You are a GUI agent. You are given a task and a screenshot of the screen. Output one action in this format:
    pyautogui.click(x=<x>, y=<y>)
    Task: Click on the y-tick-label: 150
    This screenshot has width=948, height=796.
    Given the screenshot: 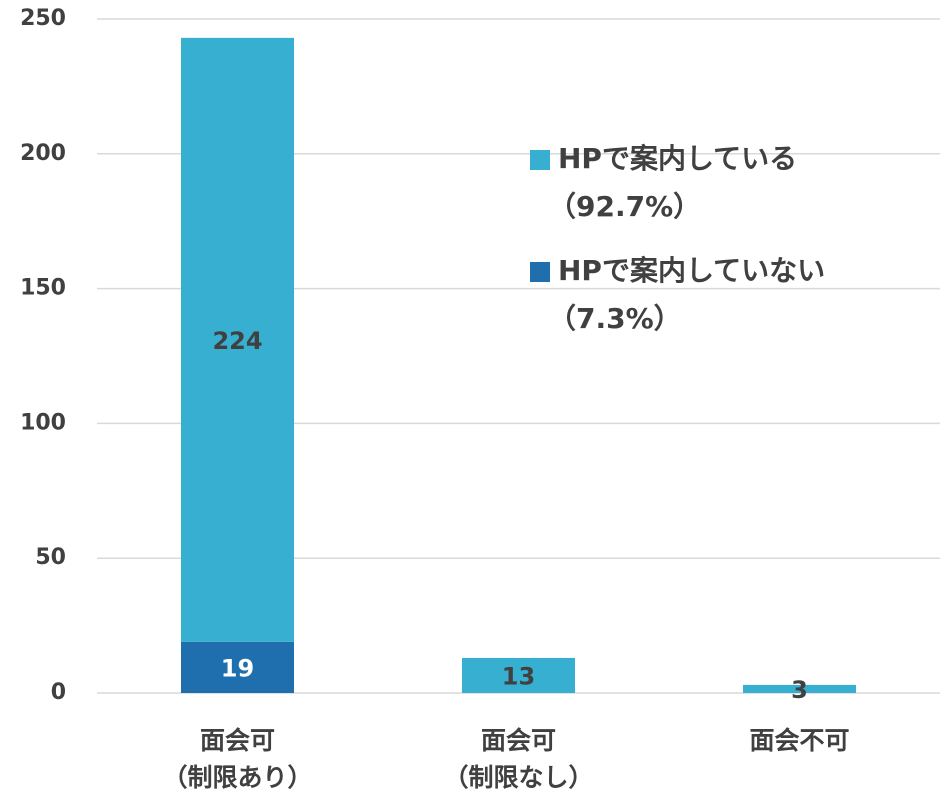 What is the action you would take?
    pyautogui.click(x=43, y=288)
    